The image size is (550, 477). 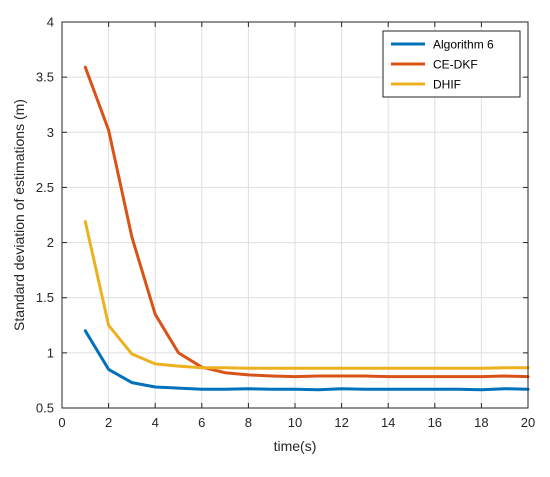 What do you see at coordinates (528, 422) in the screenshot?
I see `x-tick-label: 20` at bounding box center [528, 422].